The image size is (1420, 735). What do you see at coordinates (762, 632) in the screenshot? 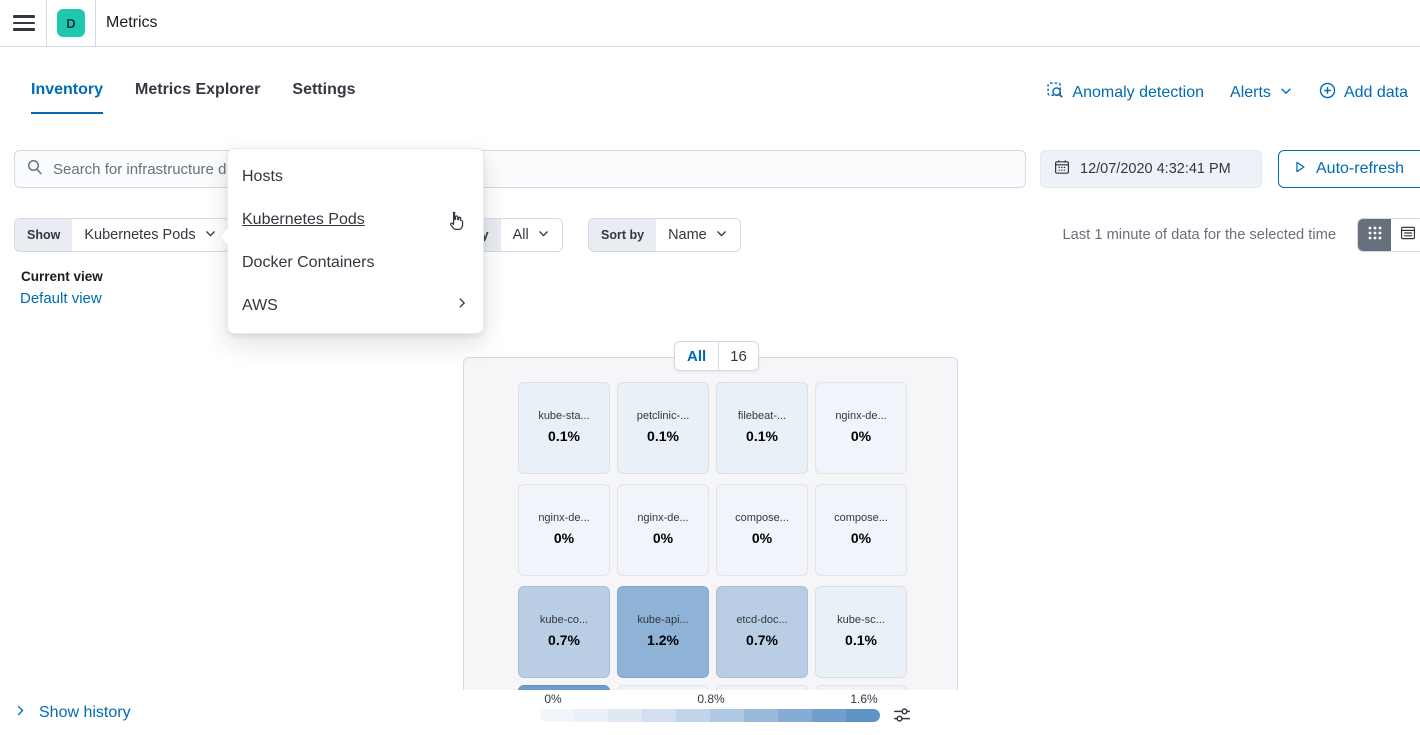
I see `pod-tile: etcd-doc... 0.7%` at bounding box center [762, 632].